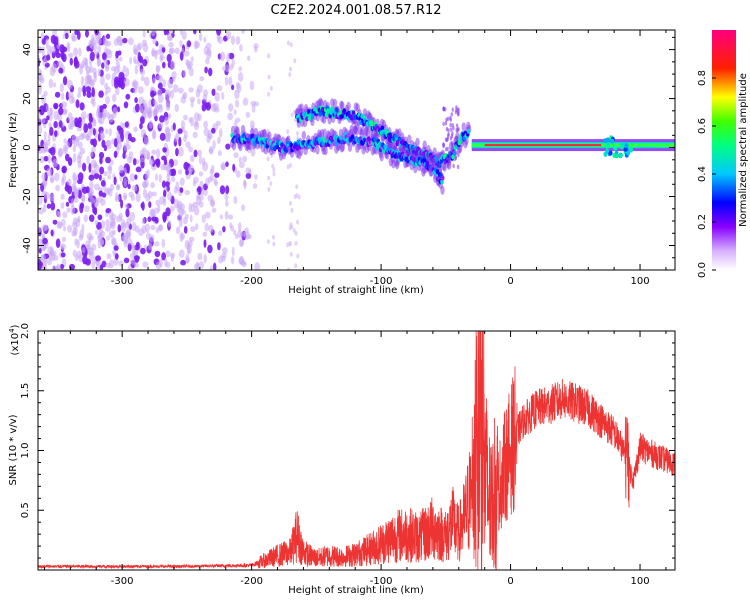 The height and width of the screenshot is (600, 750). Describe the element at coordinates (251, 581) in the screenshot. I see `x-tick-label: -200` at that location.